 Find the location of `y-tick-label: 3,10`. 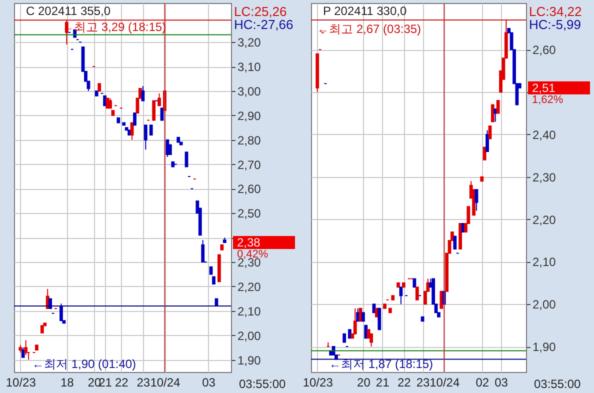

y-tick-label: 3,10 is located at coordinates (250, 67).